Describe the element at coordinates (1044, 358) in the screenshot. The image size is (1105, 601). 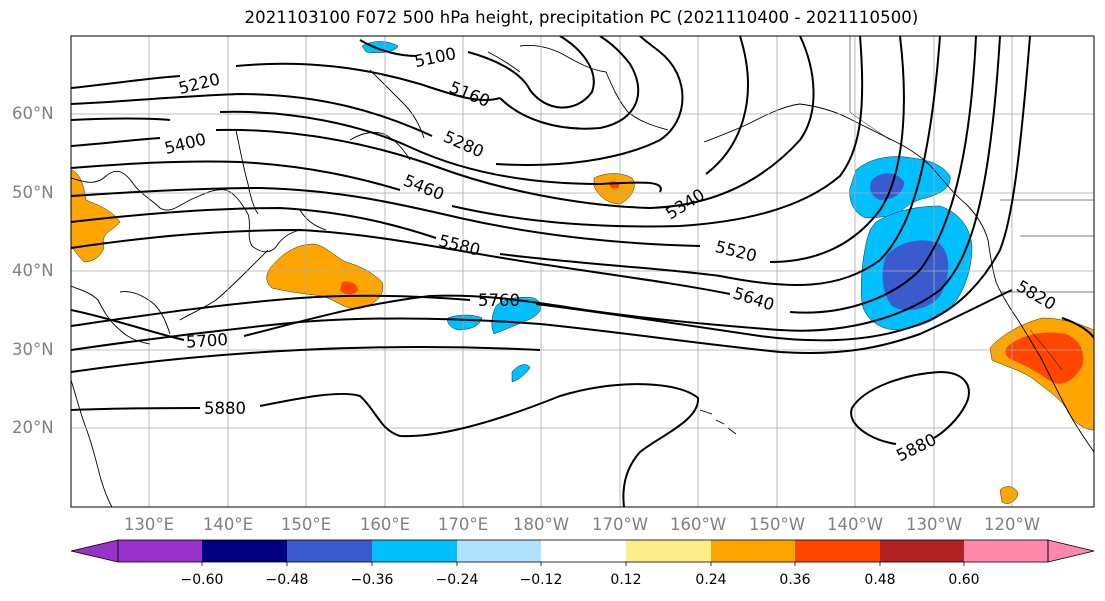
I see `precip-core-california` at that location.